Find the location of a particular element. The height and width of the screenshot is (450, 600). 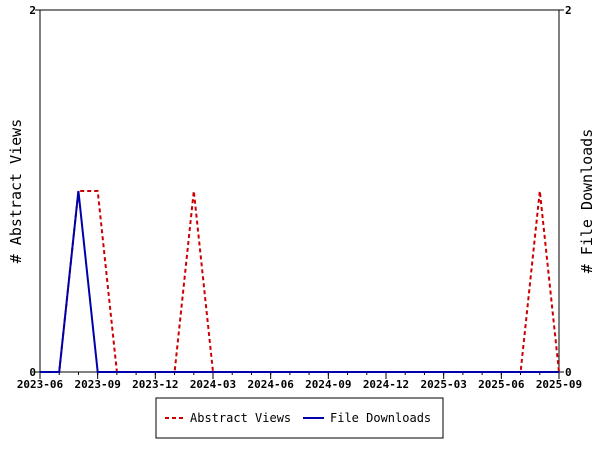

x-tick-label: 2025-06 is located at coordinates (501, 384).